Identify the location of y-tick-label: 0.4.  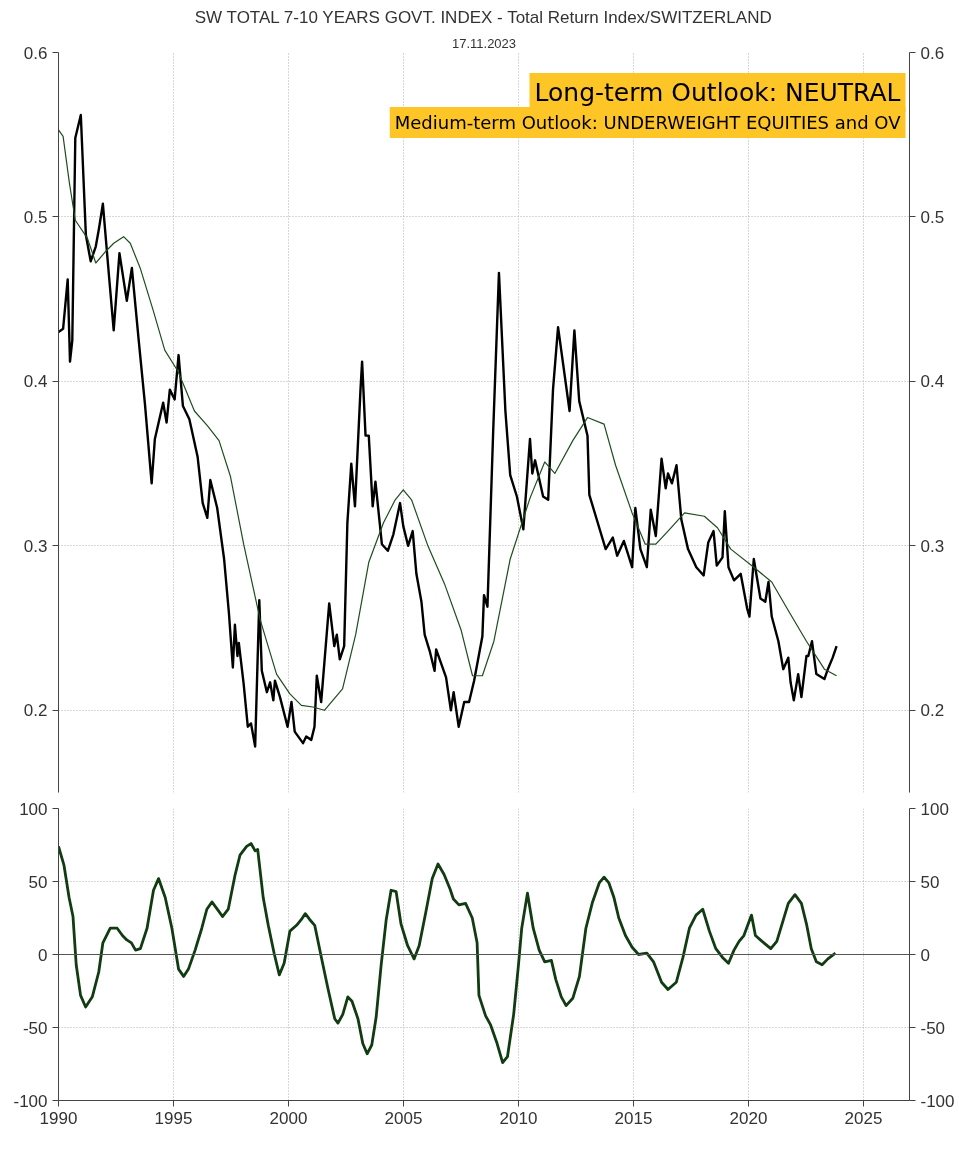
(35, 382).